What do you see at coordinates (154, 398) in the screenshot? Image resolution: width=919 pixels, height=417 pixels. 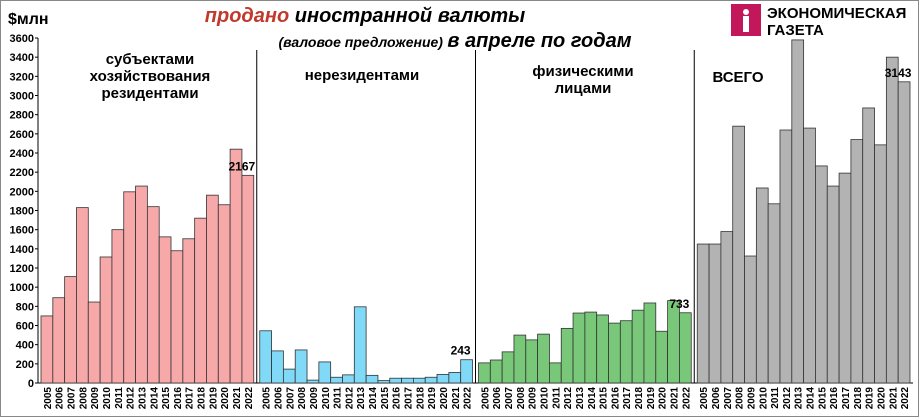 I see `x-tick-label: 2014` at bounding box center [154, 398].